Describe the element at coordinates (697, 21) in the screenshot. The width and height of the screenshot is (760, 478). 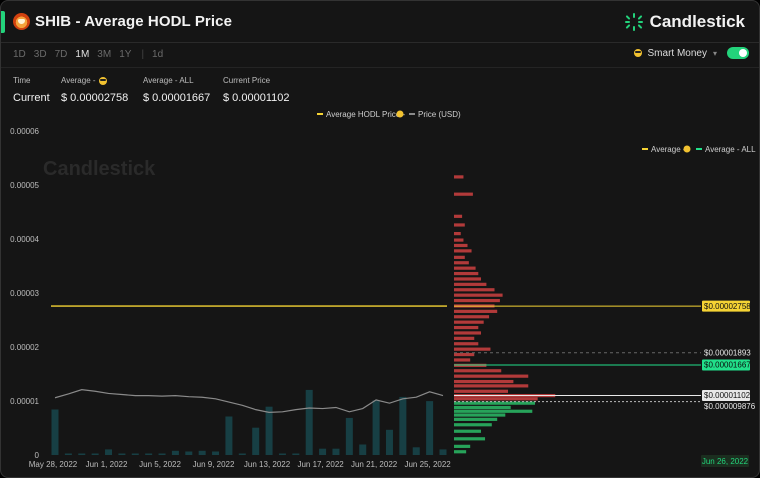
I see `brand-name: Candlestick` at that location.